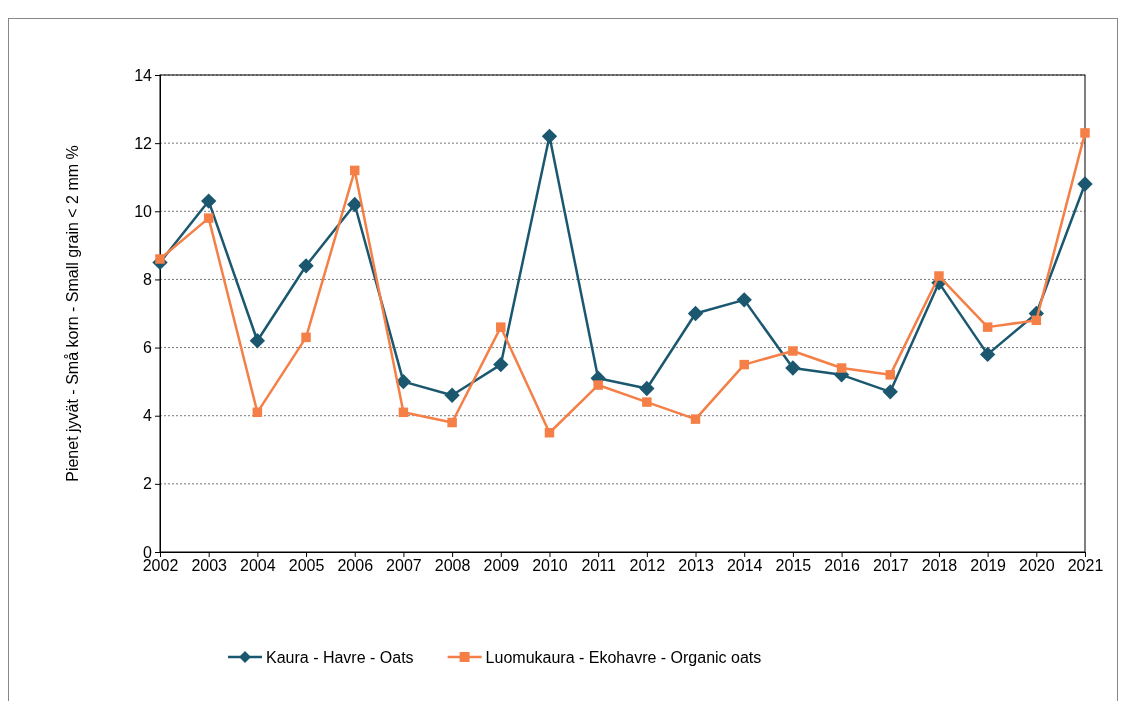 Image resolution: width=1126 pixels, height=701 pixels. What do you see at coordinates (148, 416) in the screenshot?
I see `y-tick-label: 4` at bounding box center [148, 416].